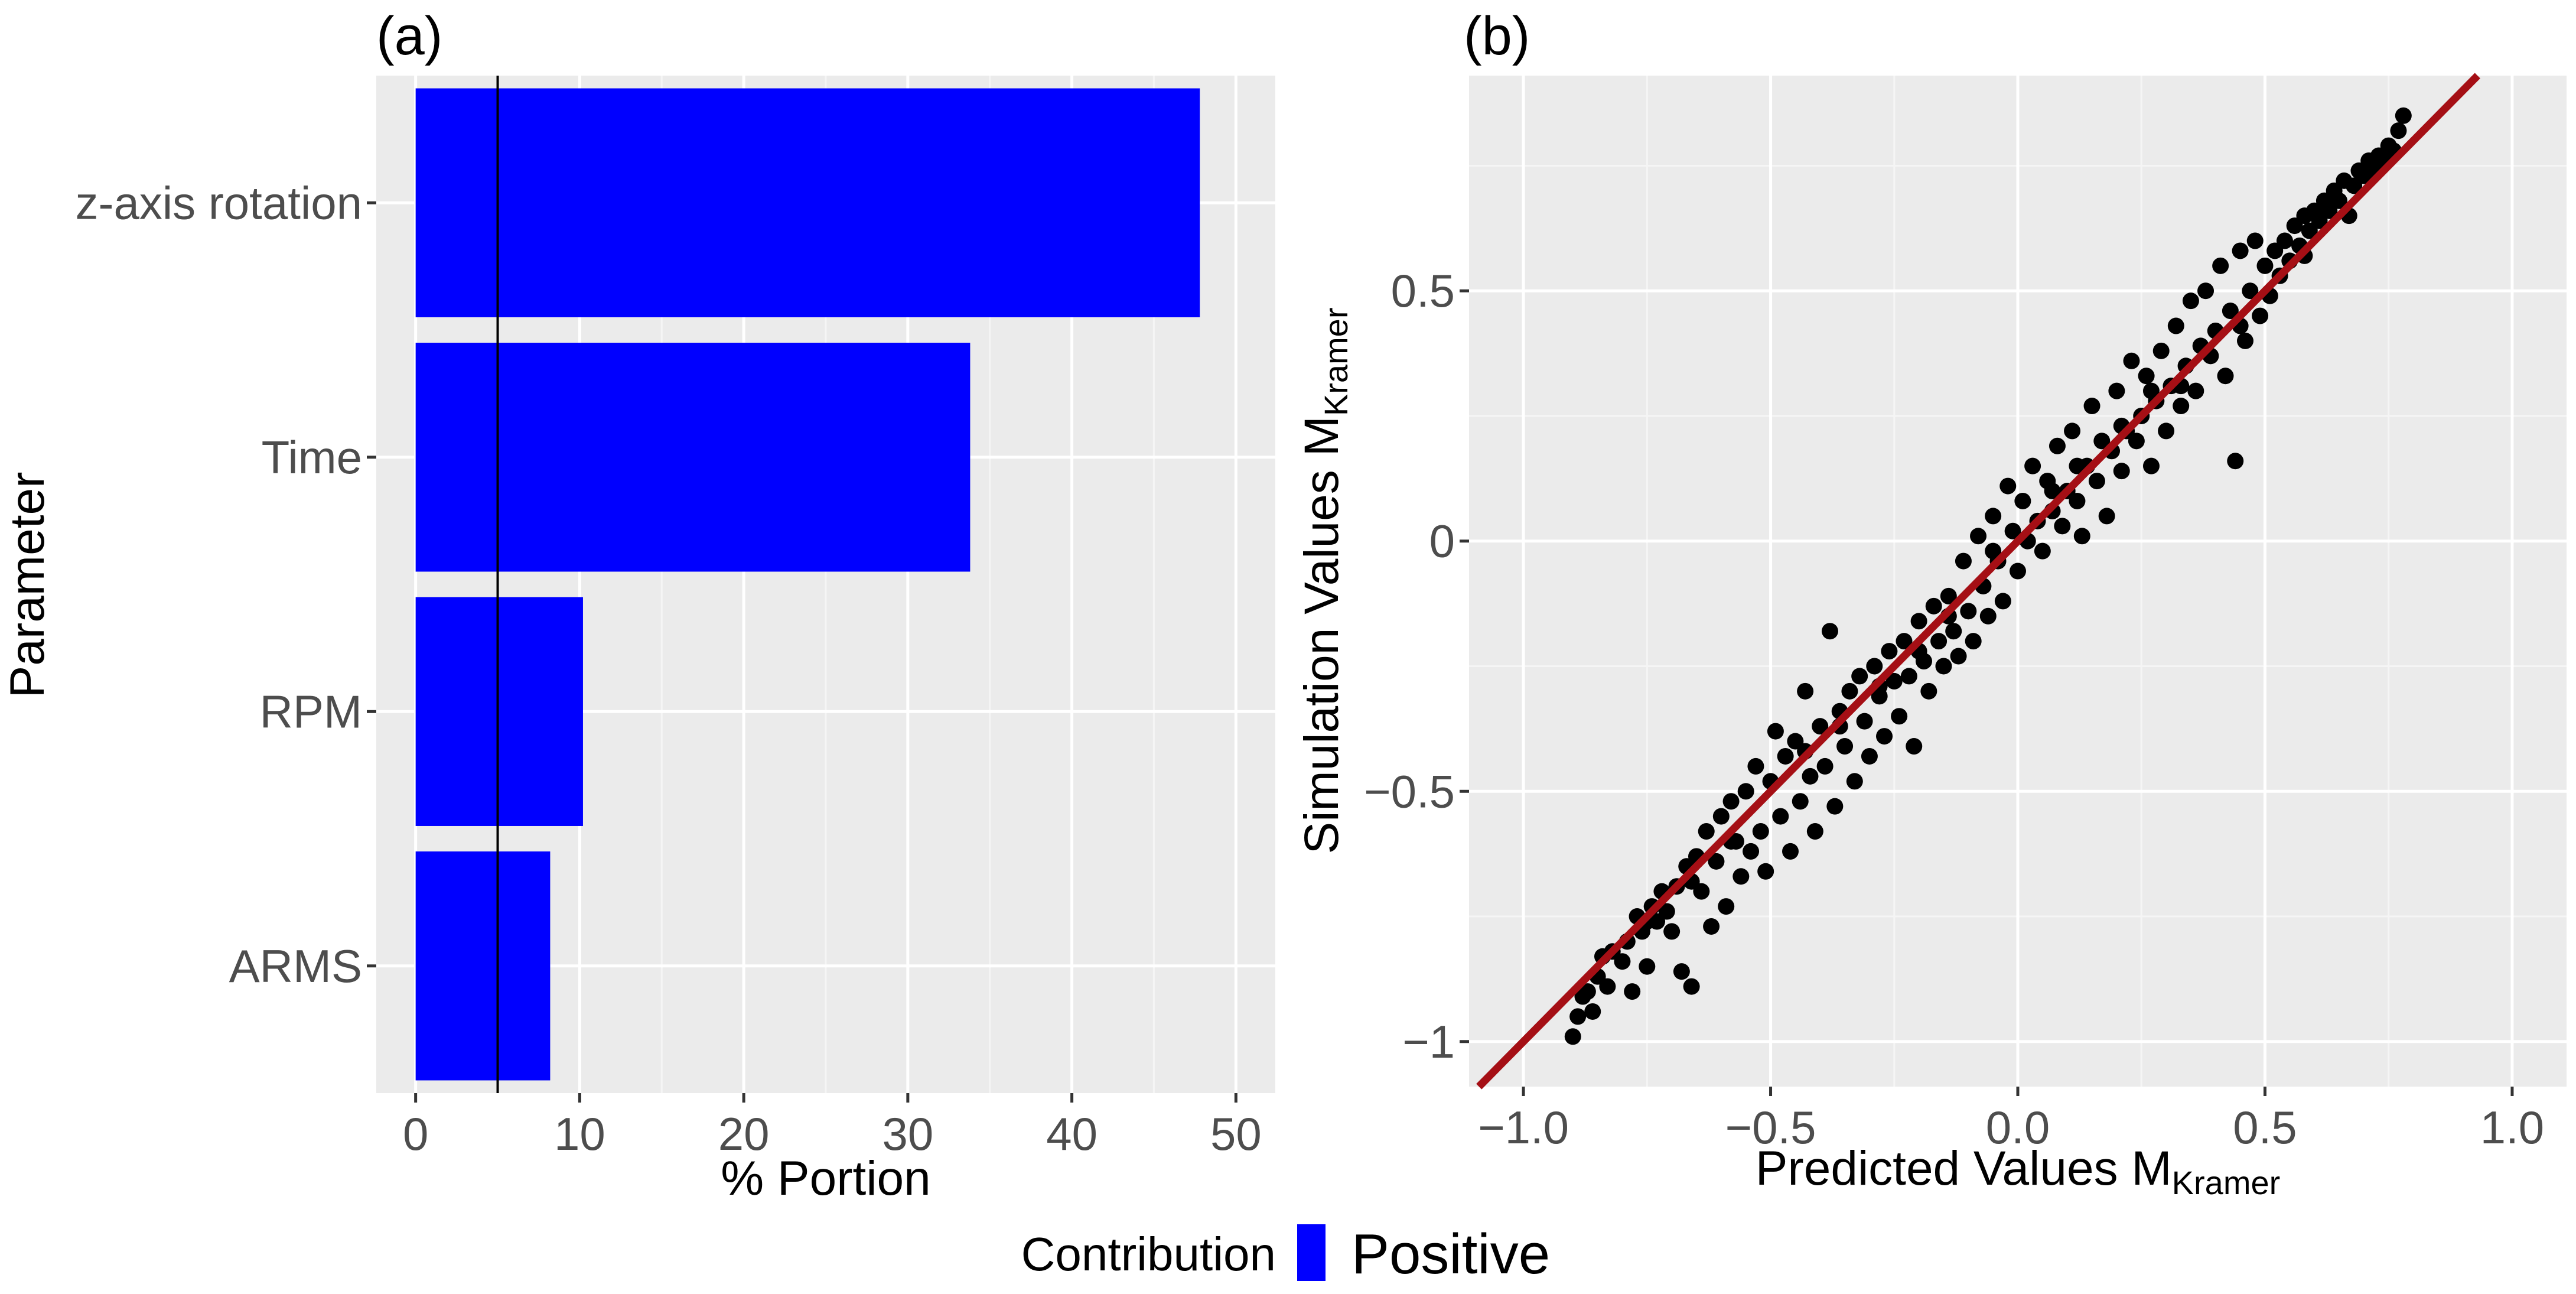 The image size is (2576, 1294). What do you see at coordinates (483, 966) in the screenshot?
I see `bar-arms` at bounding box center [483, 966].